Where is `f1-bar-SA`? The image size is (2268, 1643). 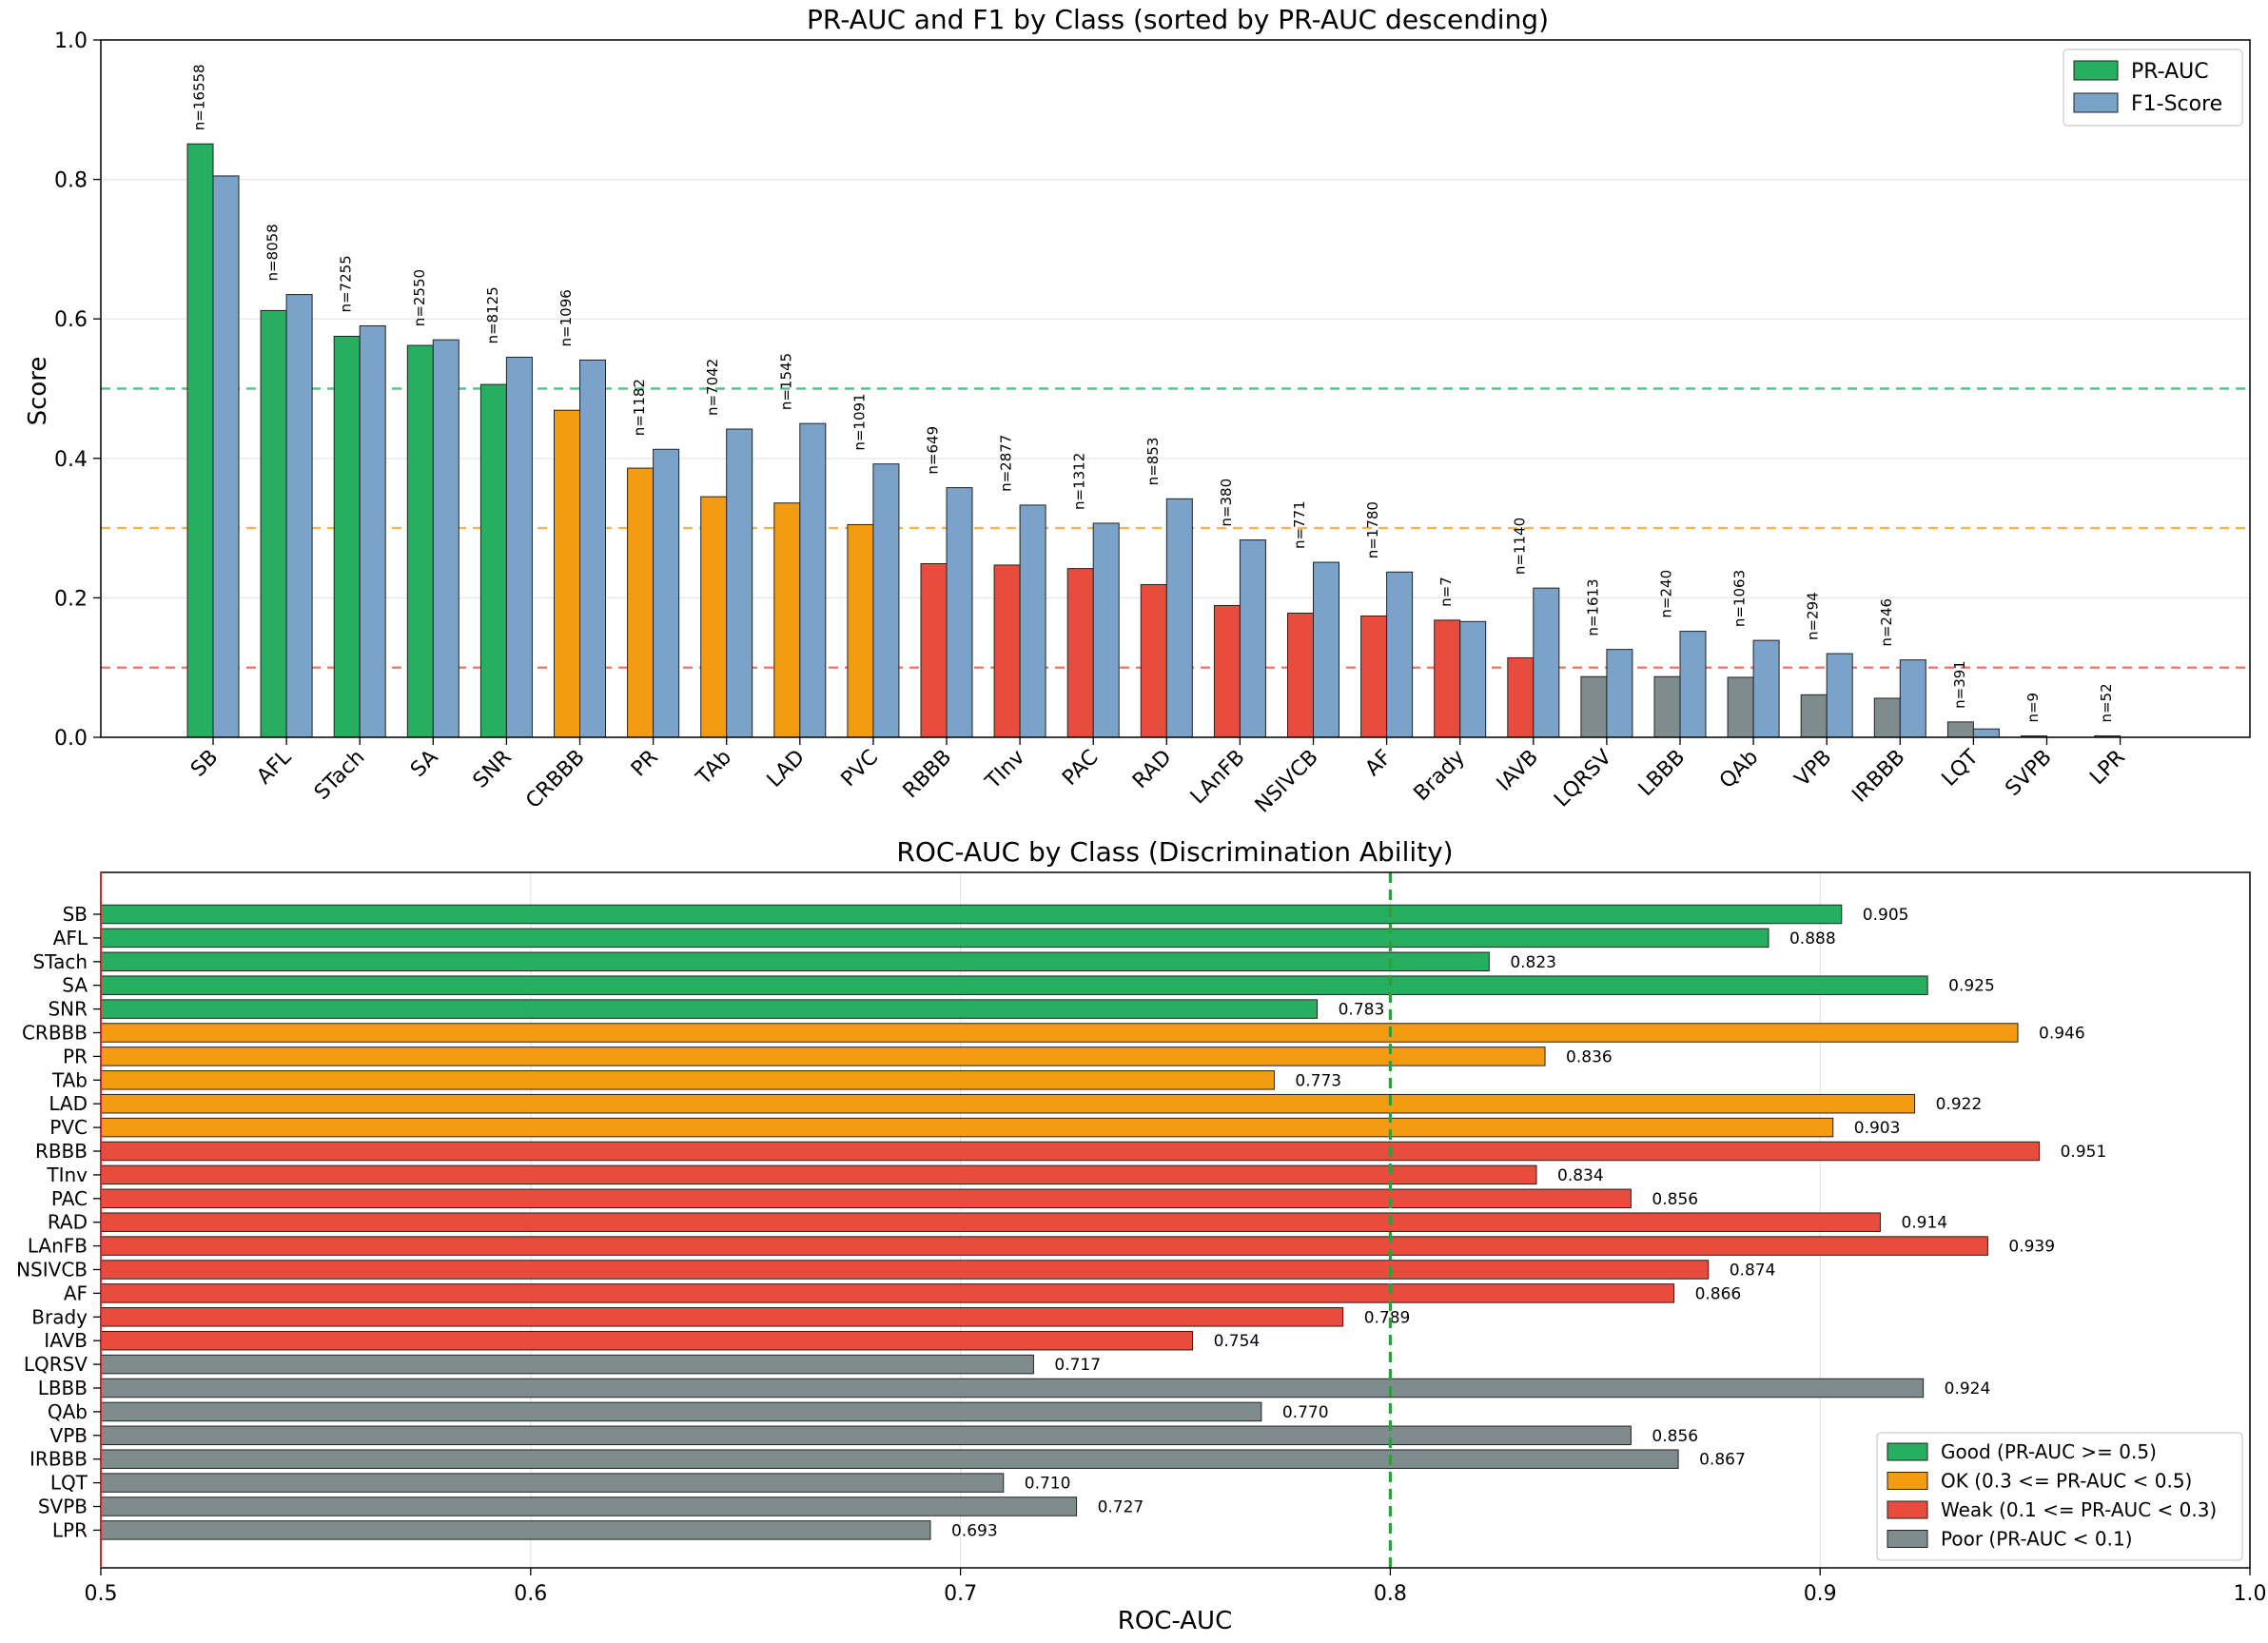
f1-bar-SA is located at coordinates (445, 538).